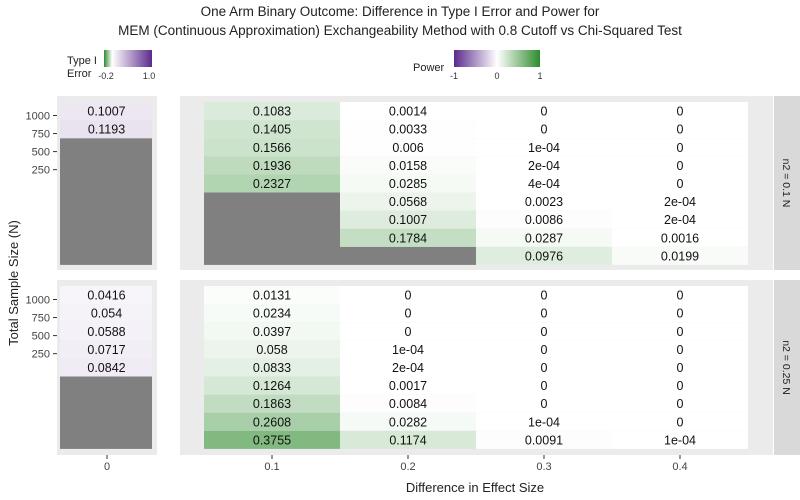 Image resolution: width=800 pixels, height=500 pixels. I want to click on power-cell-label: 0.0234, so click(272, 314).